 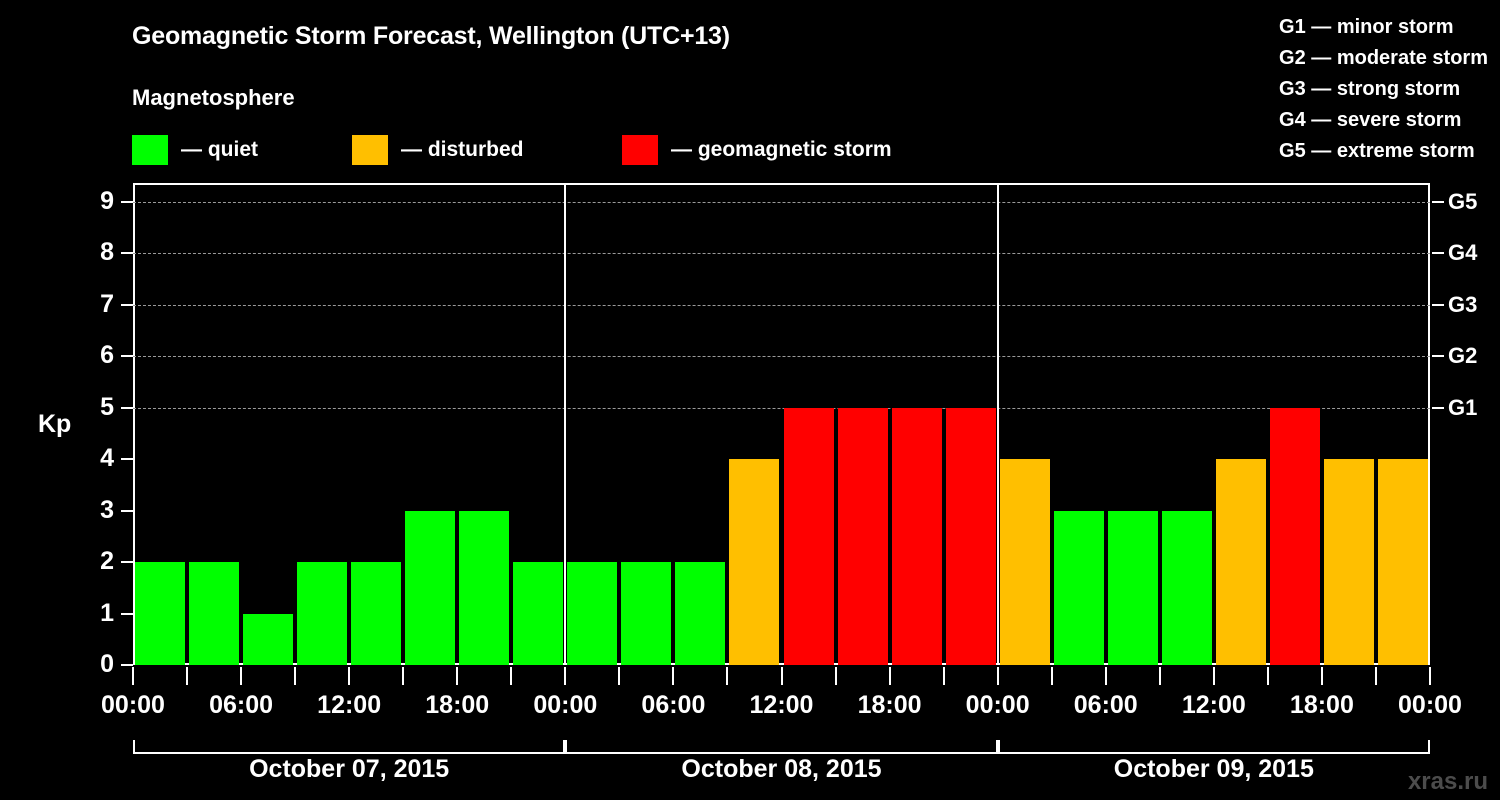 I want to click on legend-swatch-geomagnetic-storm, so click(x=640, y=150).